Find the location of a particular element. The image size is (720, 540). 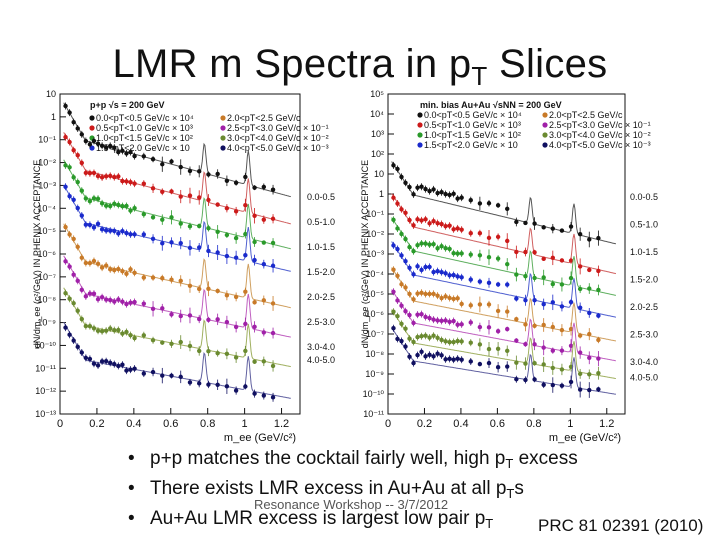

y-tick-label: 10⁻¹¹ is located at coordinates (45, 368).